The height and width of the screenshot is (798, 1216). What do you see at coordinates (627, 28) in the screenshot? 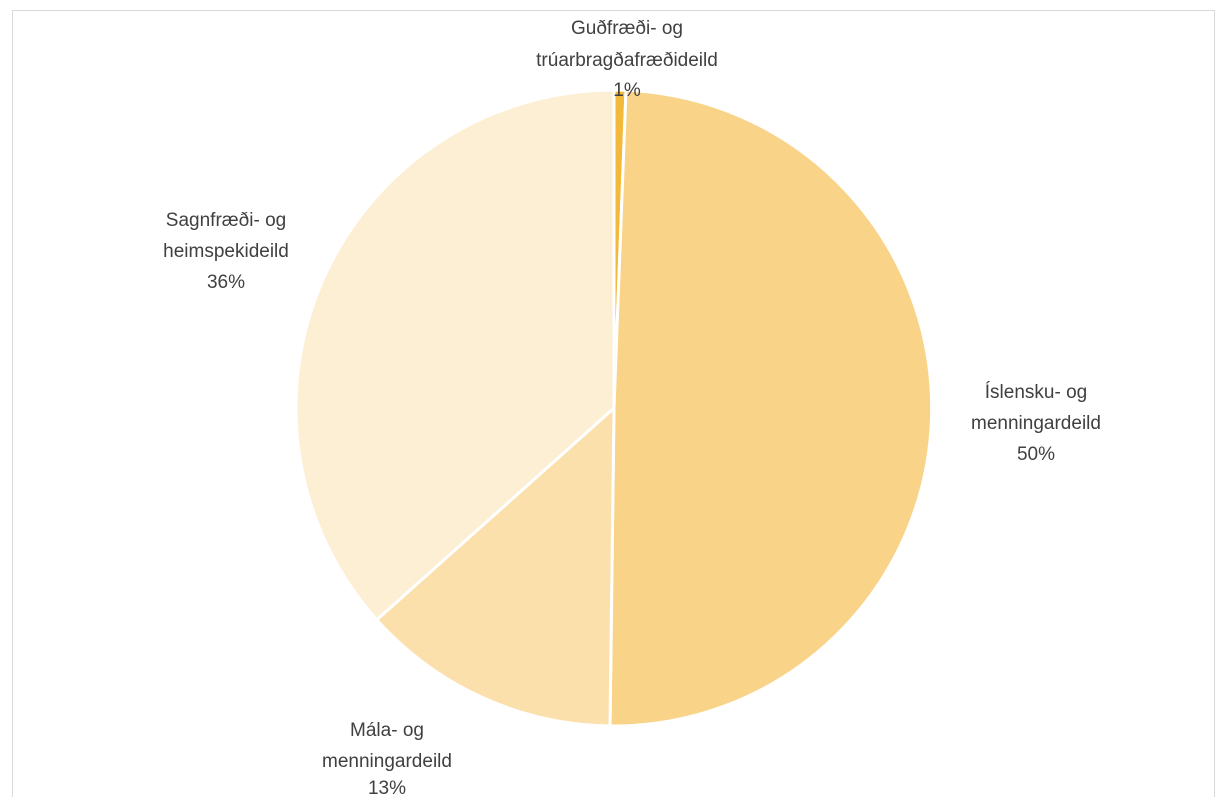
I see `slice-label-0-line-1: Guðfræði- og` at bounding box center [627, 28].